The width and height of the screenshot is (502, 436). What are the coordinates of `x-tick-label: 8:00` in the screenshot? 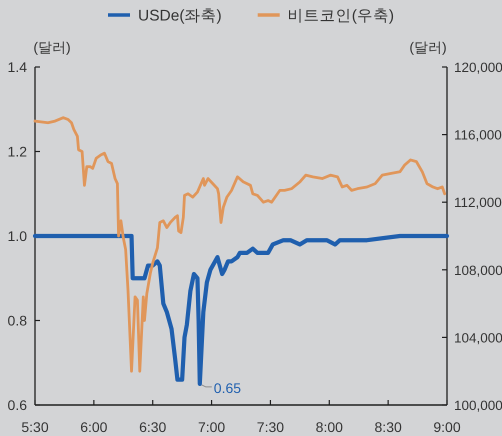 It's located at (330, 427).